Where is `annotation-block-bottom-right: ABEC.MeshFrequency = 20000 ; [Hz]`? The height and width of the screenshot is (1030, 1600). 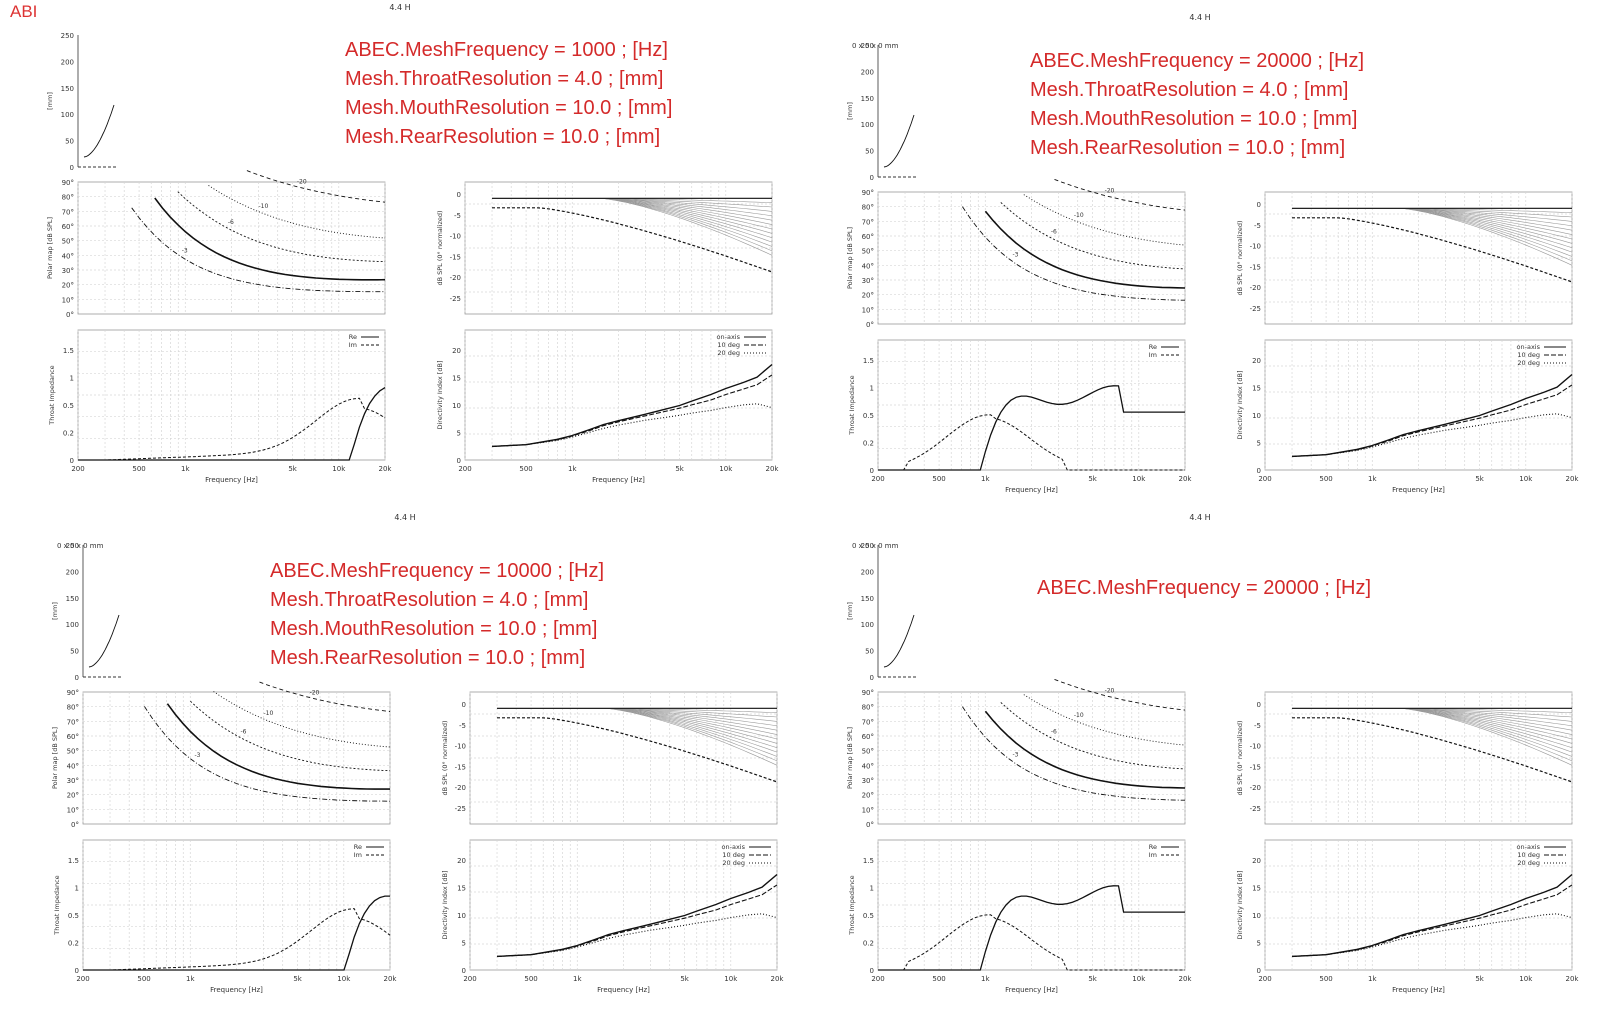
annotation-block-bottom-right: ABEC.MeshFrequency = 20000 ; [Hz] is located at coordinates (1204, 588).